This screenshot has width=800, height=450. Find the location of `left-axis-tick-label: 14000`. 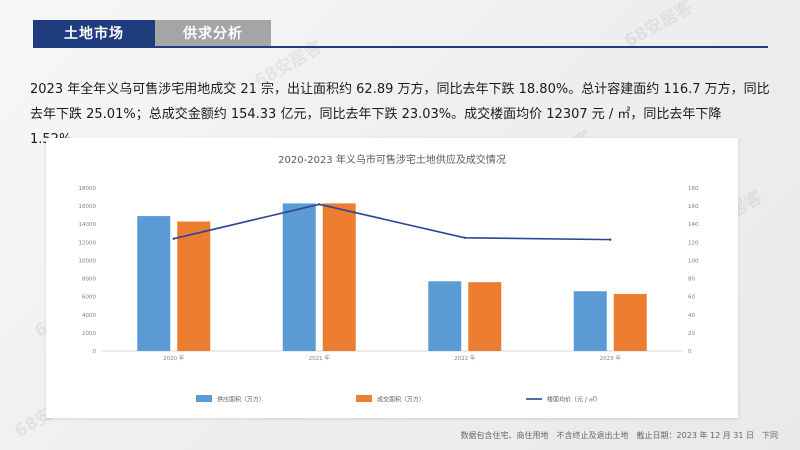

left-axis-tick-label: 14000 is located at coordinates (88, 225).